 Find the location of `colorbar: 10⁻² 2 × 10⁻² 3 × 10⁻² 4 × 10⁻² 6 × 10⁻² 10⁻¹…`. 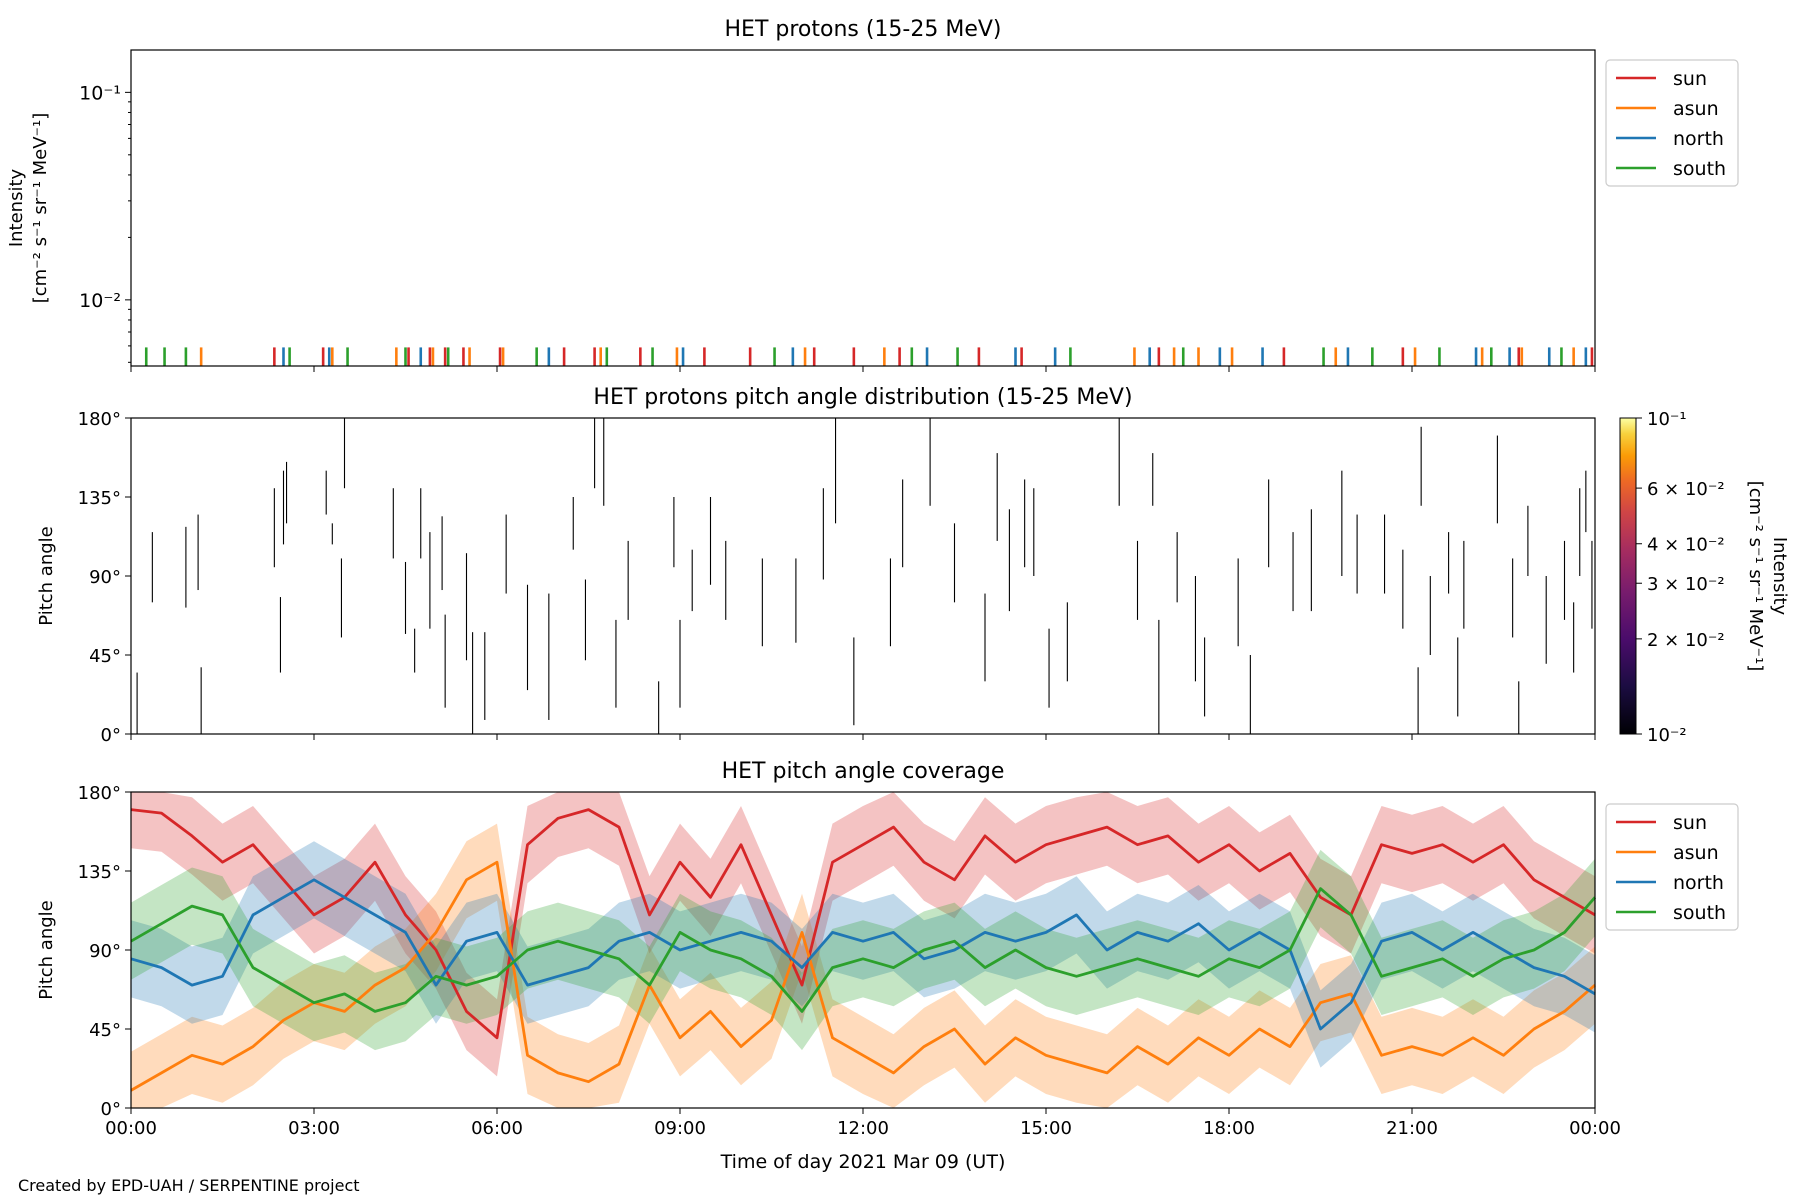

colorbar: 10⁻² 2 × 10⁻² 3 × 10⁻² 4 × 10⁻² 6 × 10⁻² 10⁻¹… is located at coordinates (1704, 577).